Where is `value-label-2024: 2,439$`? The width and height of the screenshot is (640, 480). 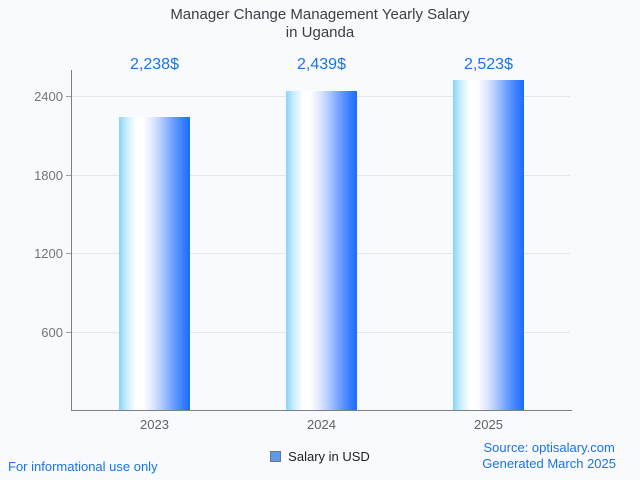
value-label-2024: 2,439$ is located at coordinates (321, 64).